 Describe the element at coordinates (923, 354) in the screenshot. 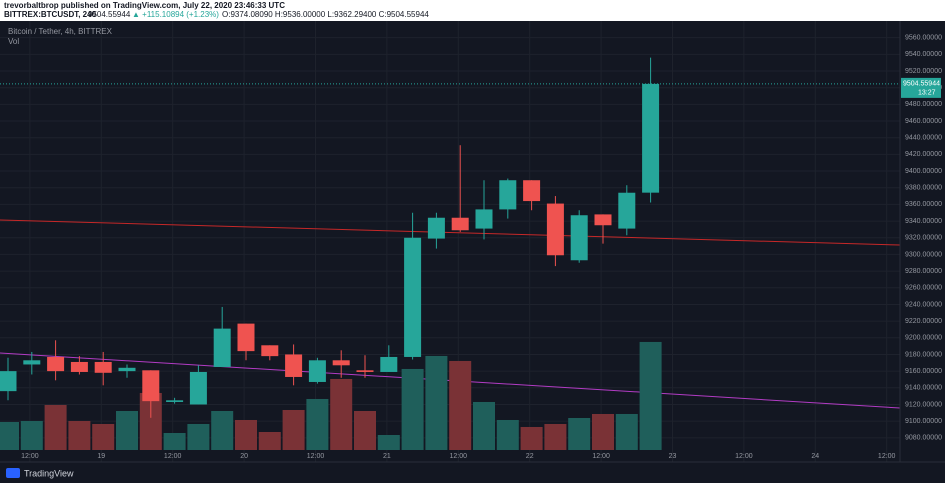

I see `y-tick-label: 9180.00000` at that location.